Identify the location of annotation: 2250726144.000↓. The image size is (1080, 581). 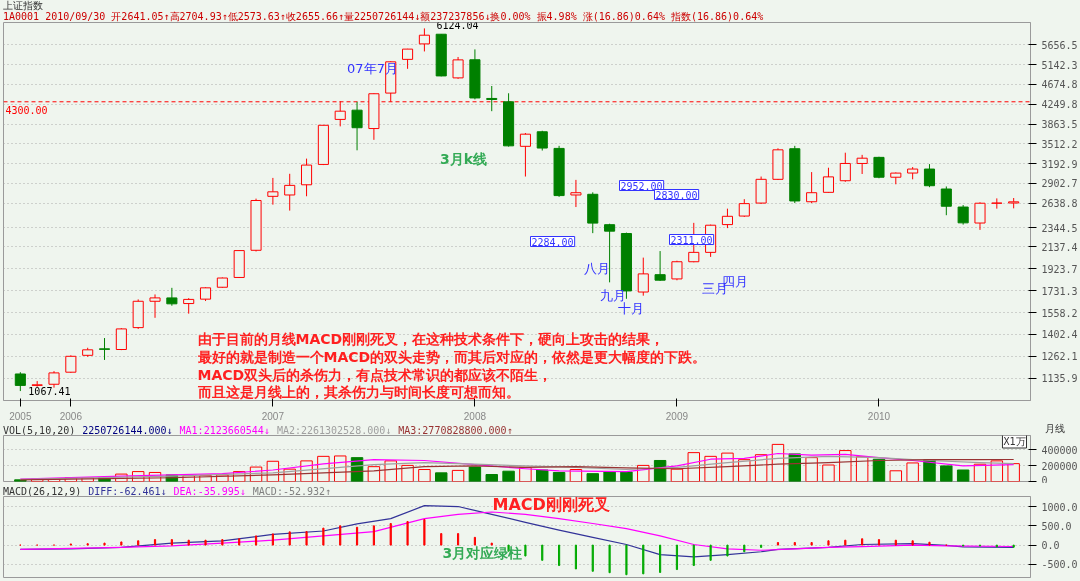
(127, 430).